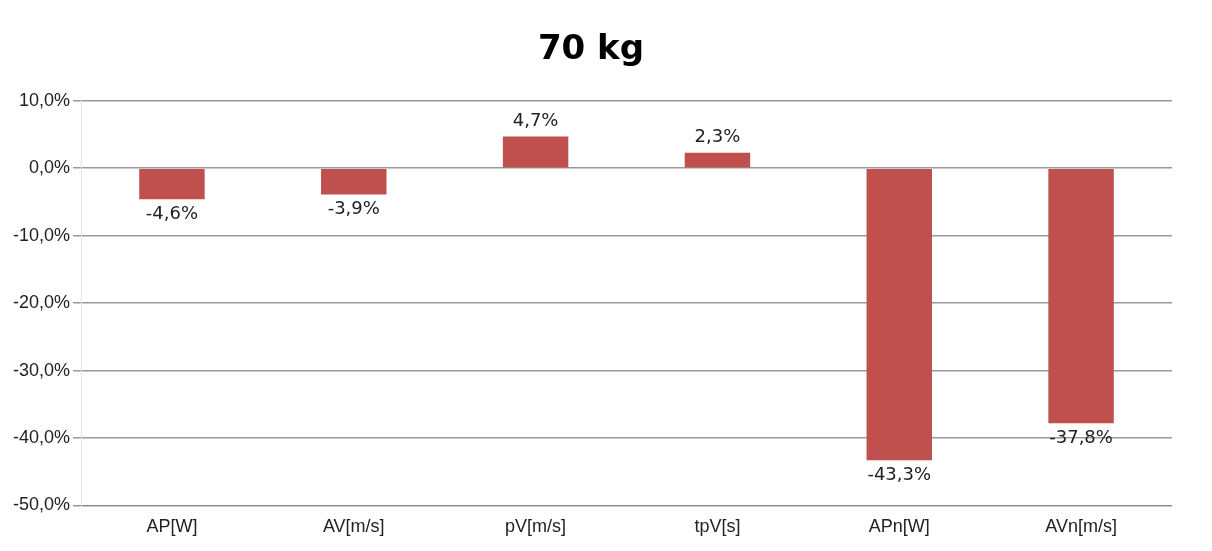  Describe the element at coordinates (717, 136) in the screenshot. I see `data-label: 2,3%` at that location.